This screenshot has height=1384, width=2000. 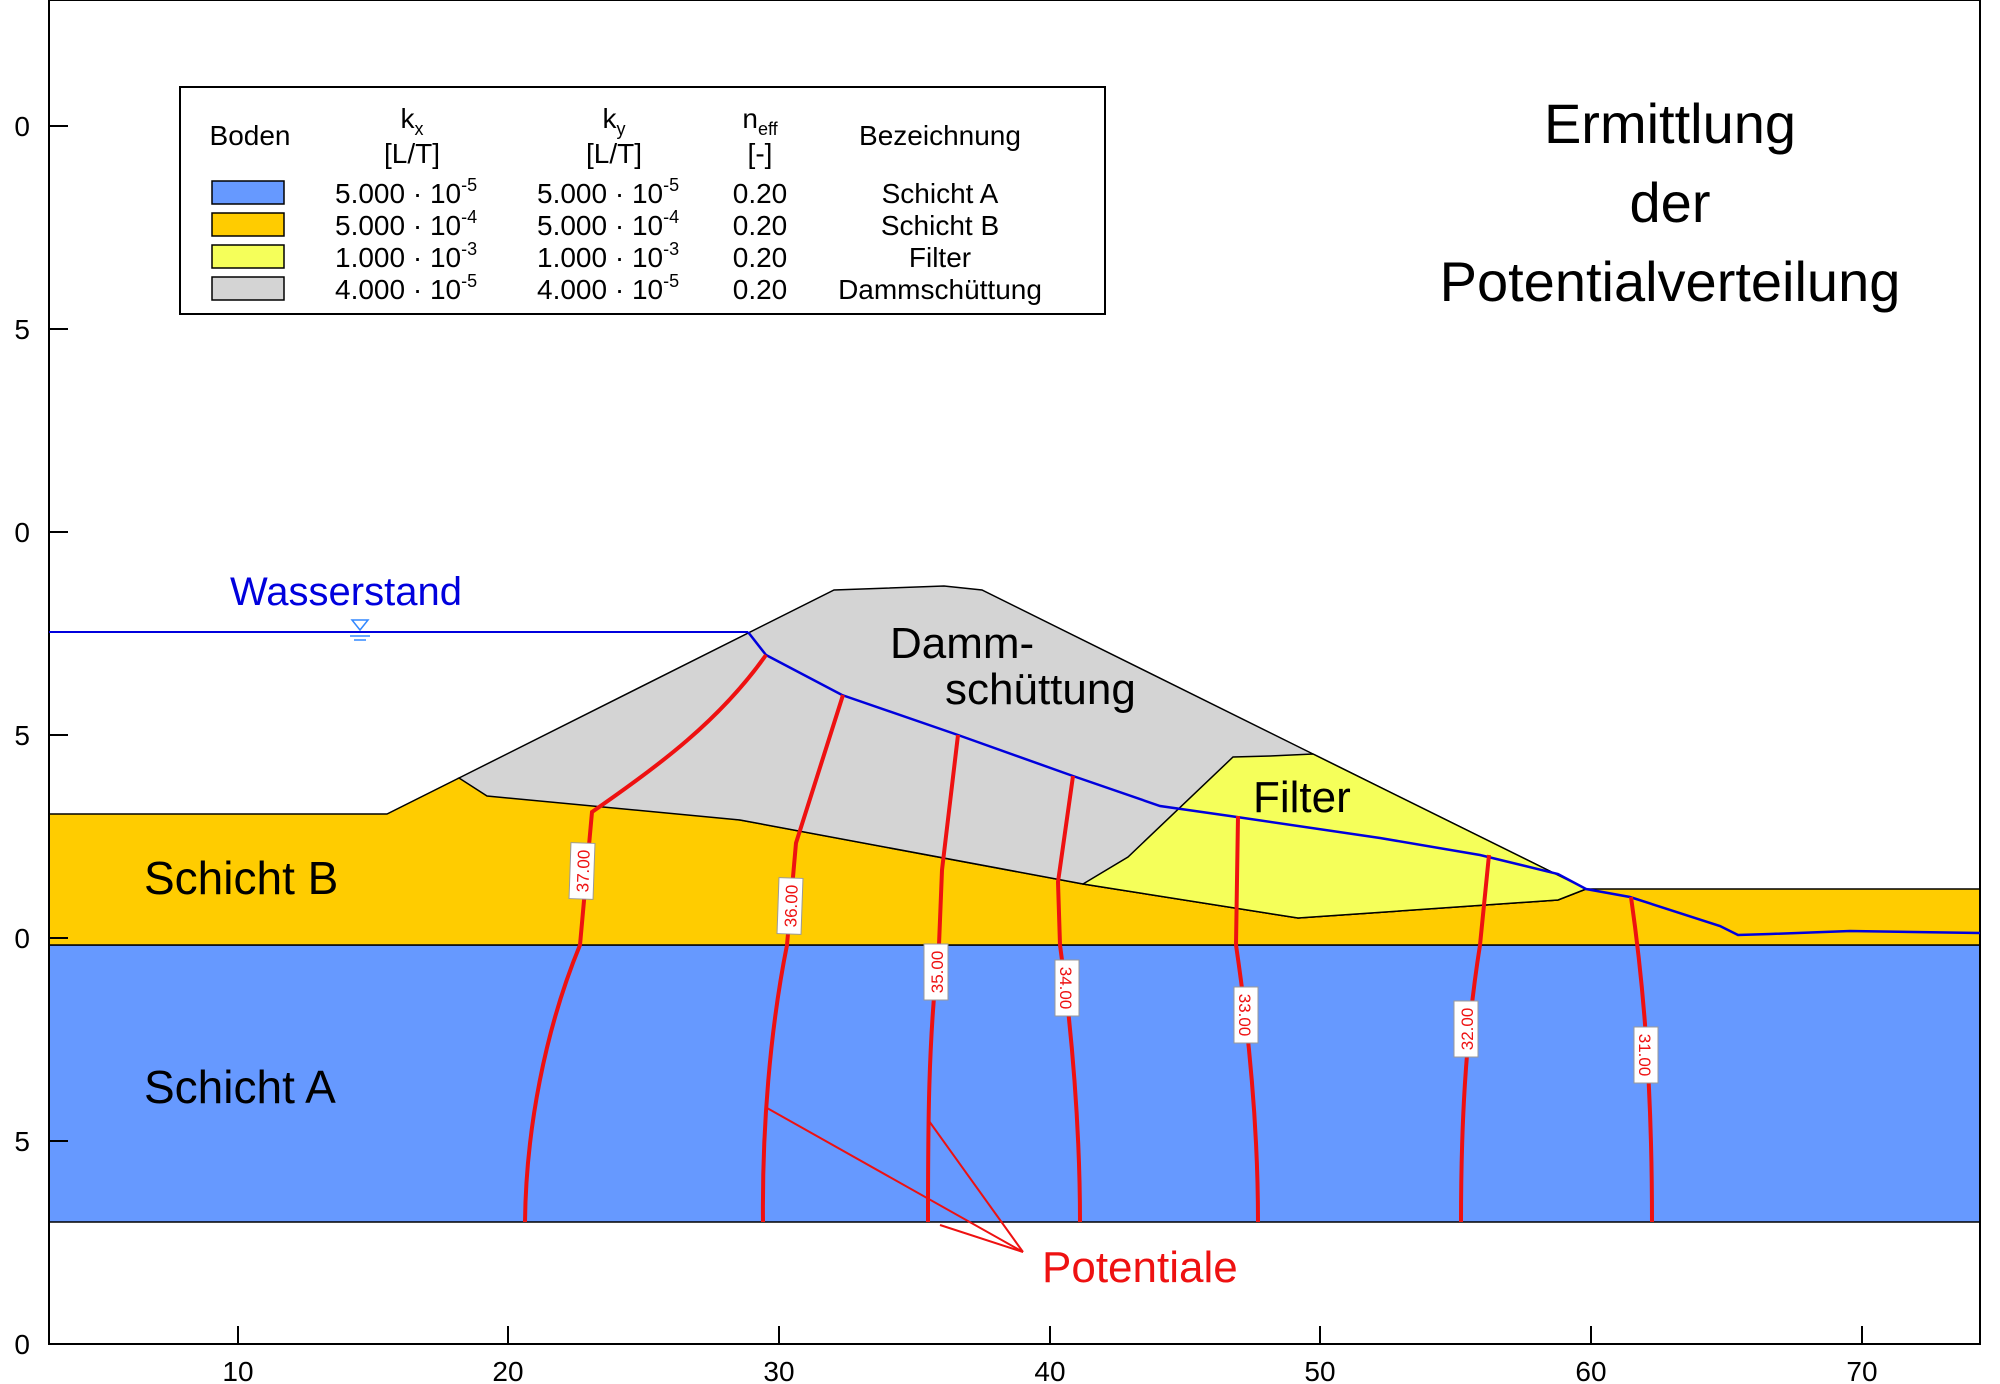 What do you see at coordinates (1670, 123) in the screenshot?
I see `title-line-1: Ermittlung` at bounding box center [1670, 123].